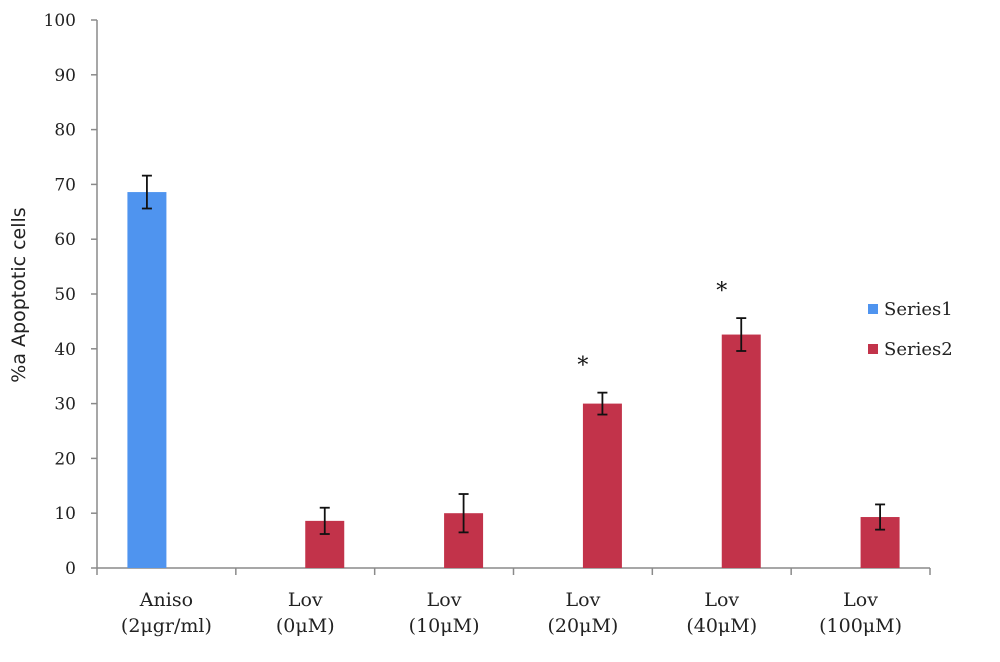 Image resolution: width=1000 pixels, height=662 pixels. Describe the element at coordinates (166, 613) in the screenshot. I see `x-tick-label: Aniso (2μgr/ml)` at that location.